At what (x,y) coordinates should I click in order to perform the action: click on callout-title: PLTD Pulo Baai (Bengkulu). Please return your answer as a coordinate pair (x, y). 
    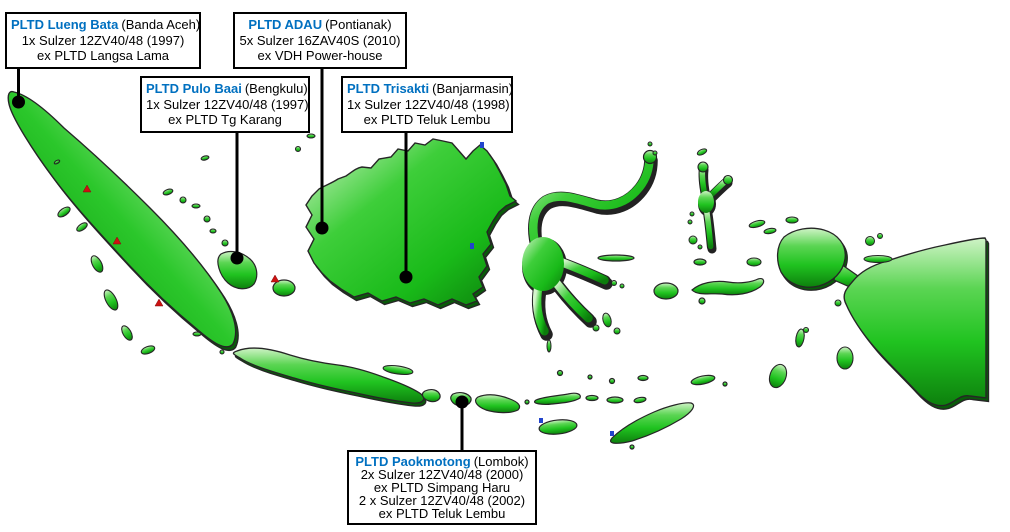
    Looking at the image, I should click on (227, 89).